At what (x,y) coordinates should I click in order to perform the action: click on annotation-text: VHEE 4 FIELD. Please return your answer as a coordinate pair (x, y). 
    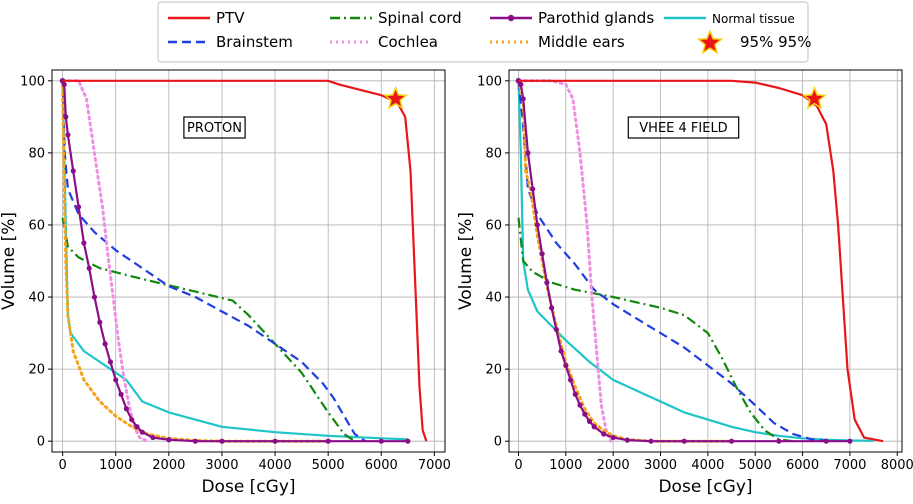
    Looking at the image, I should click on (683, 128).